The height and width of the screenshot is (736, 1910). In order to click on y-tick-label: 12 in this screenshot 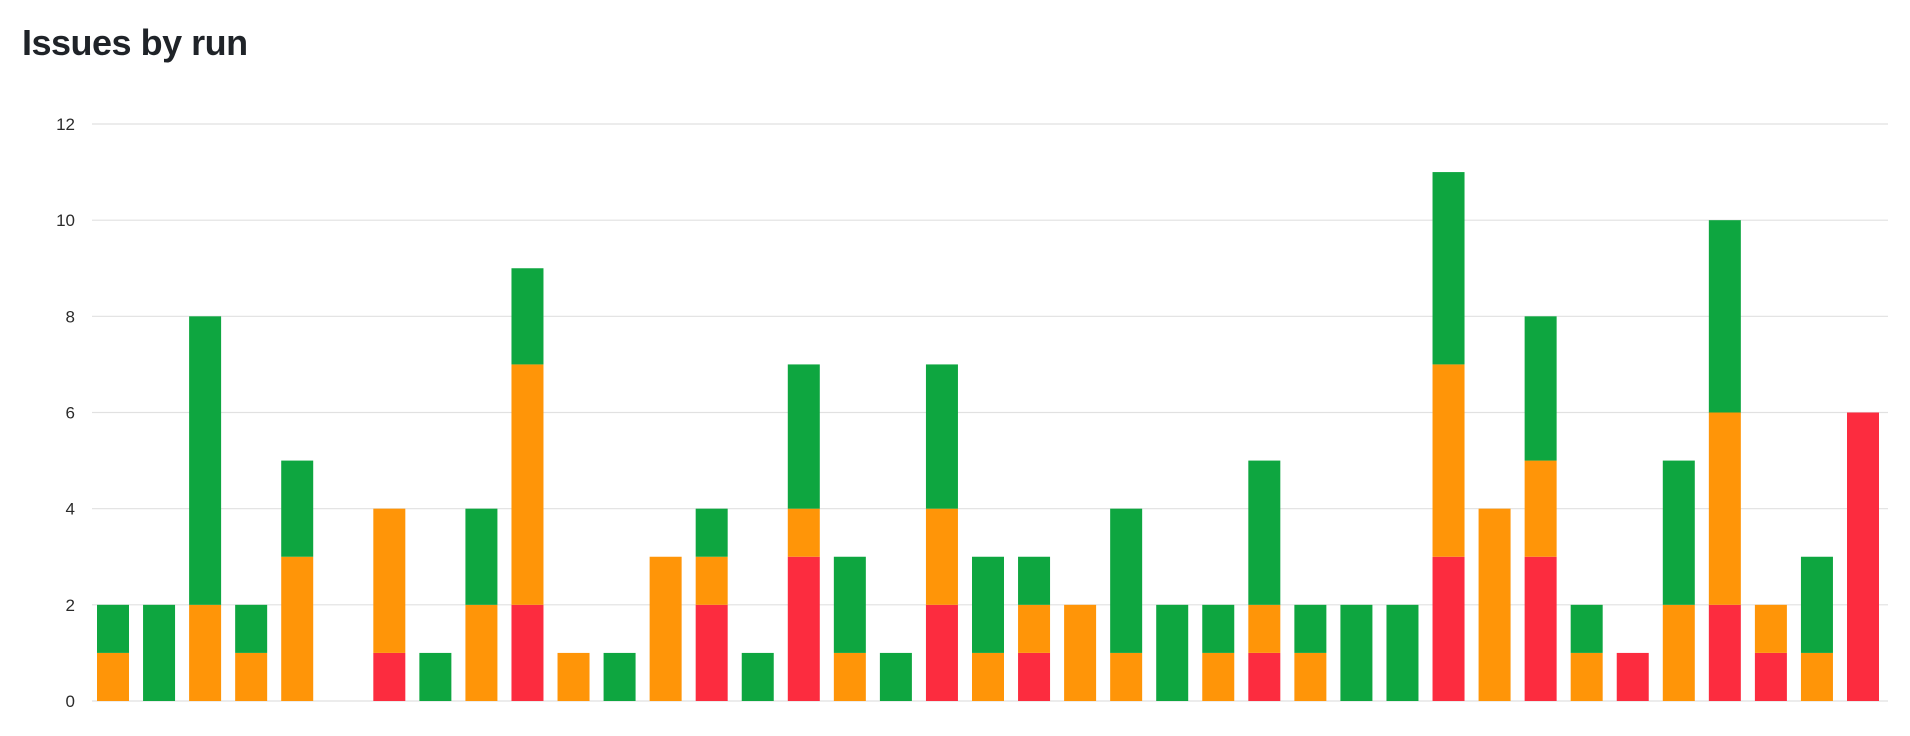, I will do `click(65, 124)`.